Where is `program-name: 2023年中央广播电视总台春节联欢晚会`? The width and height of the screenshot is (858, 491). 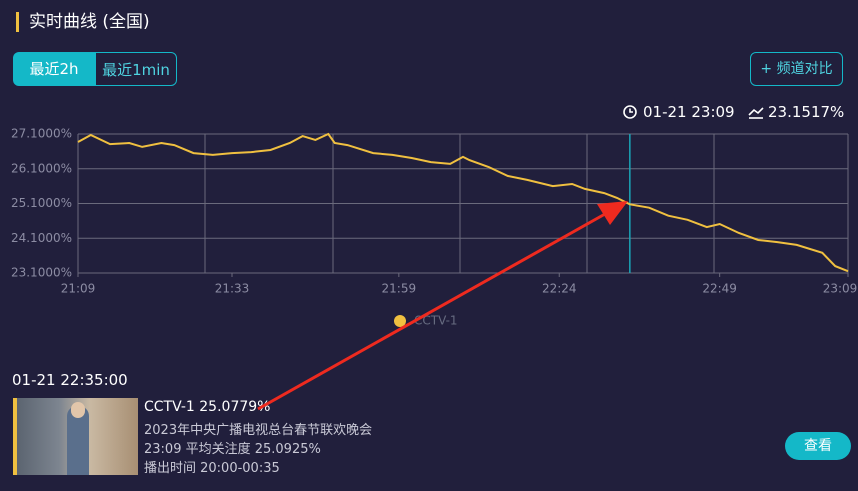
program-name: 2023年中央广播电视总台春节联欢晚会 is located at coordinates (258, 430).